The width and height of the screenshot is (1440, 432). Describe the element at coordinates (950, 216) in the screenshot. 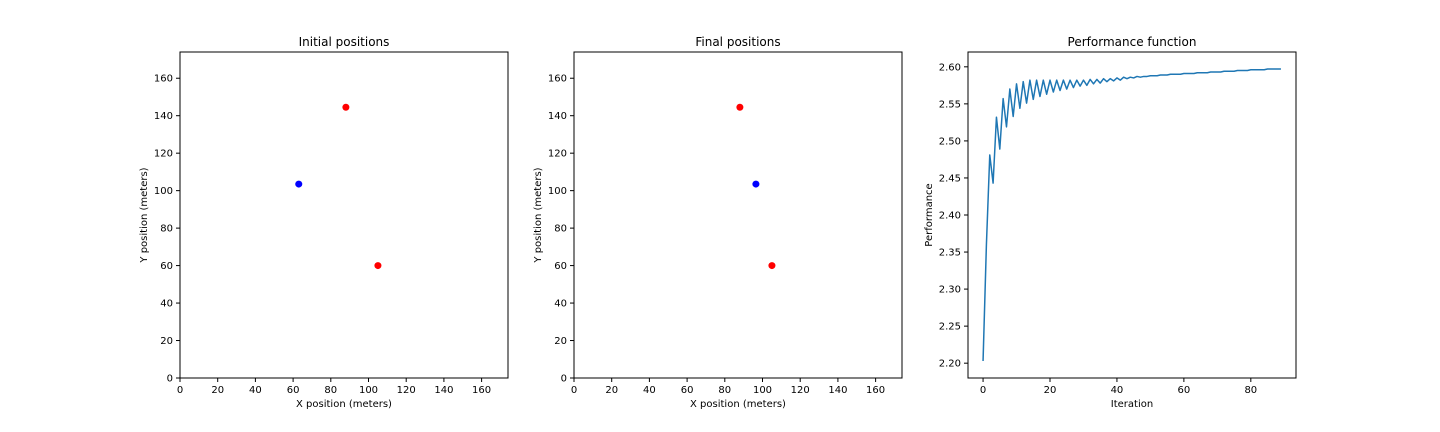

I see `y-tick-label: 2.40` at that location.